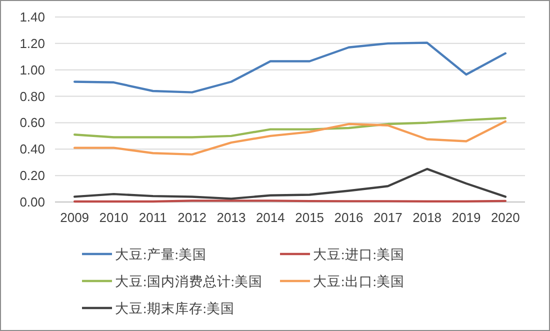  Describe the element at coordinates (189, 281) in the screenshot. I see `legend-label: 大豆:国内消费总计:美国` at that location.